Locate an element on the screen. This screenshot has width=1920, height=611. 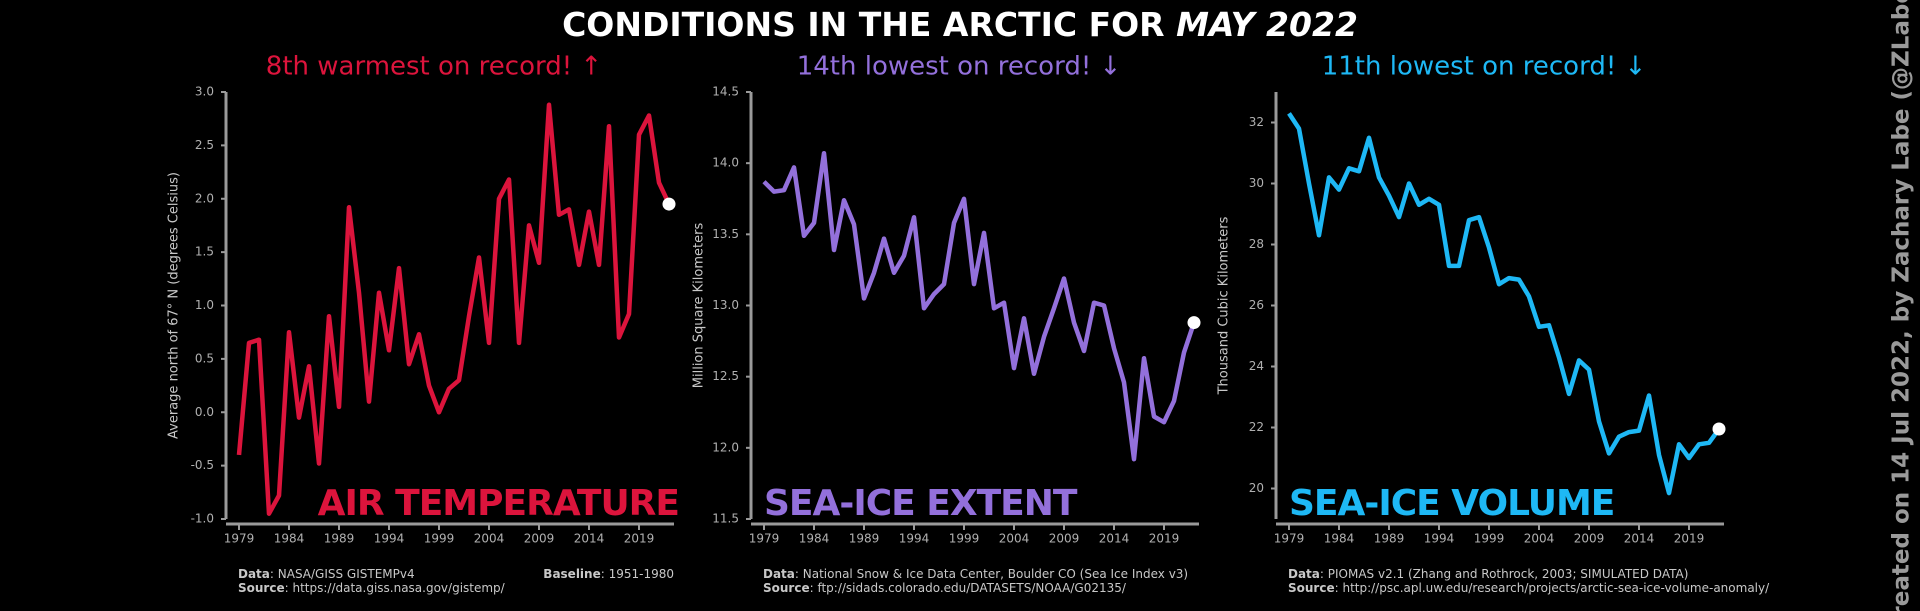
y-tick-label: 0.5 is located at coordinates (204, 358).